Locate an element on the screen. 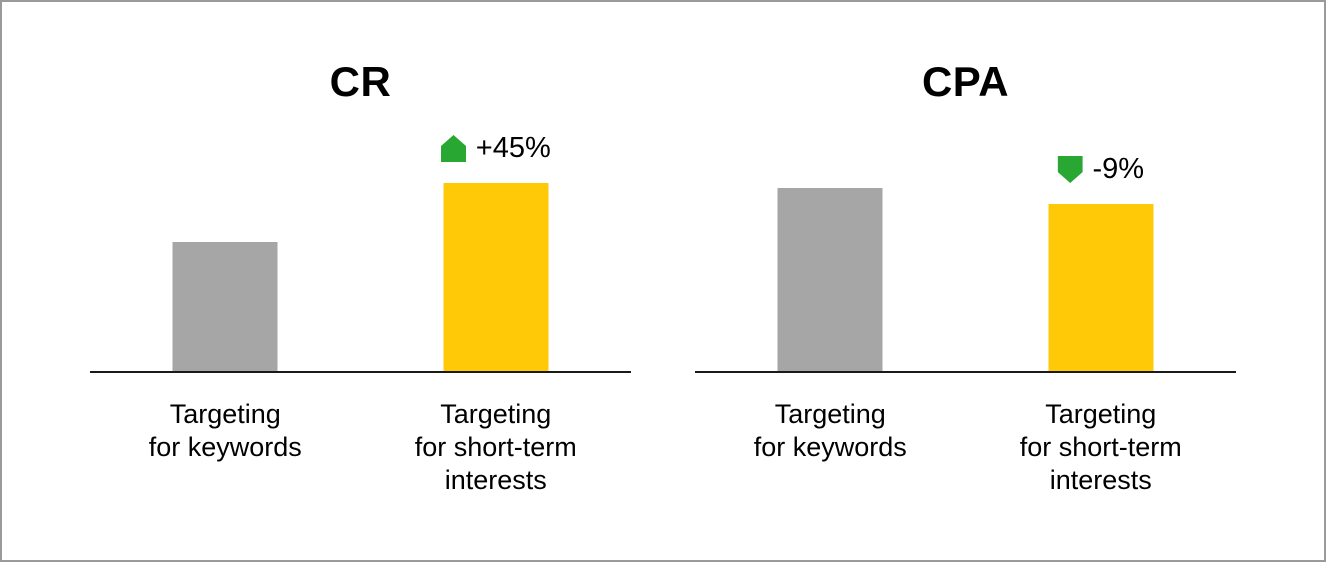 This screenshot has width=1326, height=562. down-arrow-icon is located at coordinates (1070, 169).